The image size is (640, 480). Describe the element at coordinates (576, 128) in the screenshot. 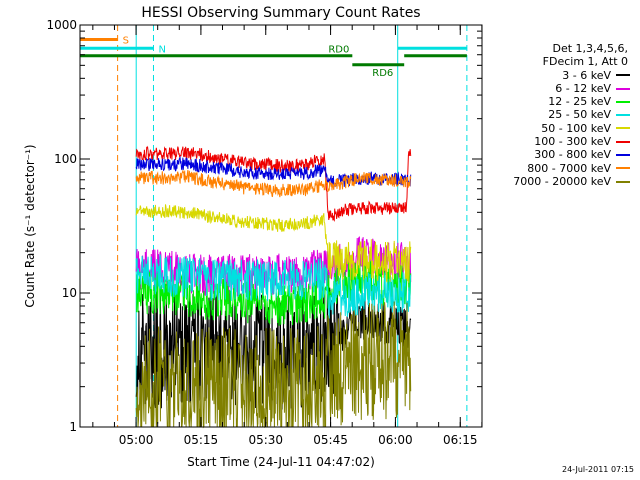

I see `legend-label: 50 - 100 keV` at that location.